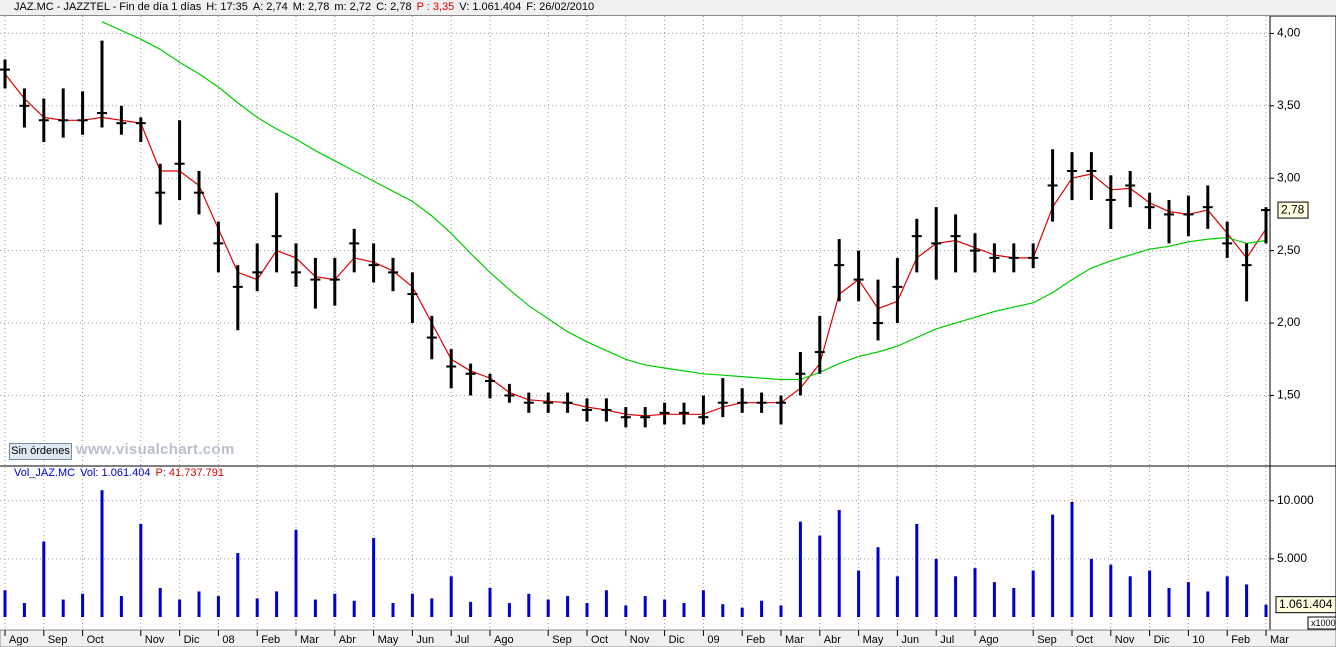 This screenshot has height=647, width=1336. I want to click on y-tick-label: 4,00, so click(1289, 33).